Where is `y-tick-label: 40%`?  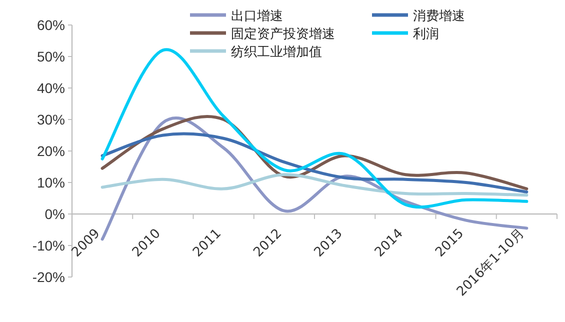
y-tick-label: 40% is located at coordinates (50, 88).